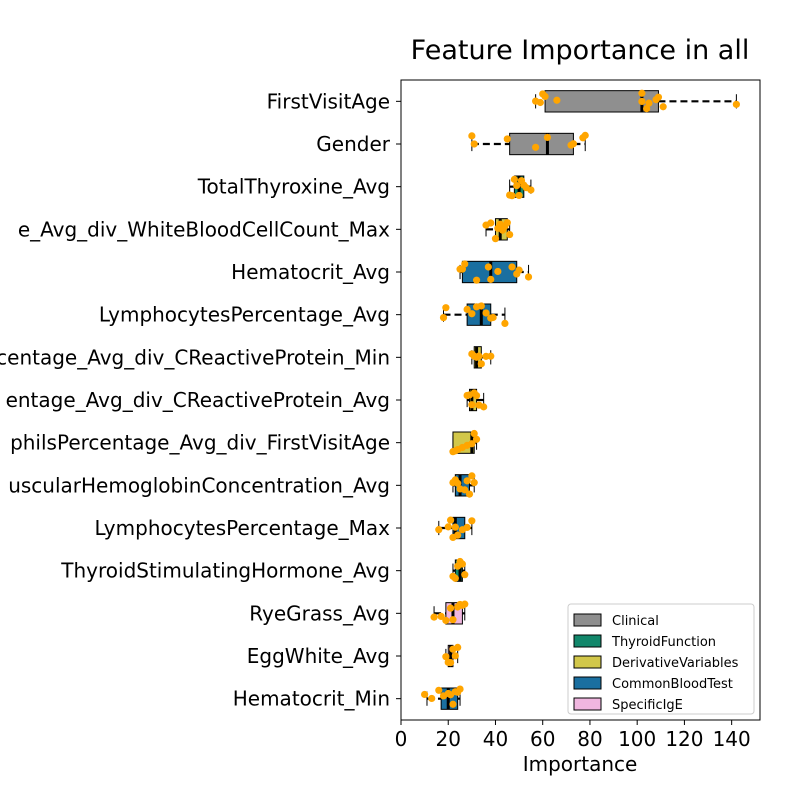  What do you see at coordinates (310, 272) in the screenshot?
I see `y-tick-label: Hematocrit_Avg` at bounding box center [310, 272].